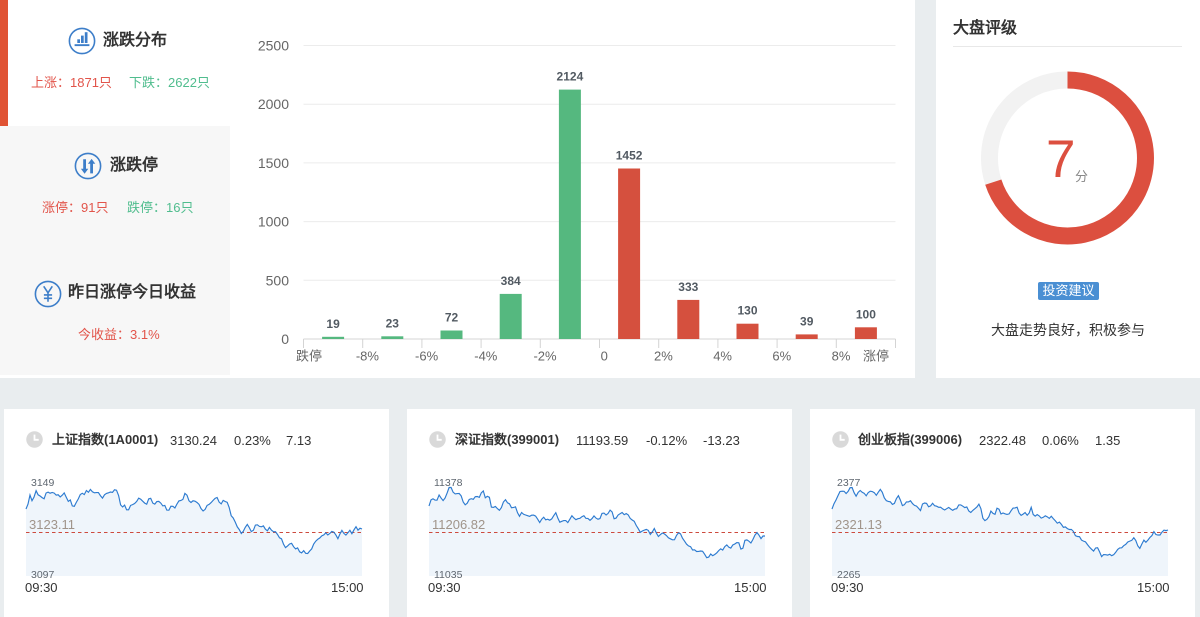  What do you see at coordinates (278, 280) in the screenshot?
I see `svg-text: 500` at bounding box center [278, 280].